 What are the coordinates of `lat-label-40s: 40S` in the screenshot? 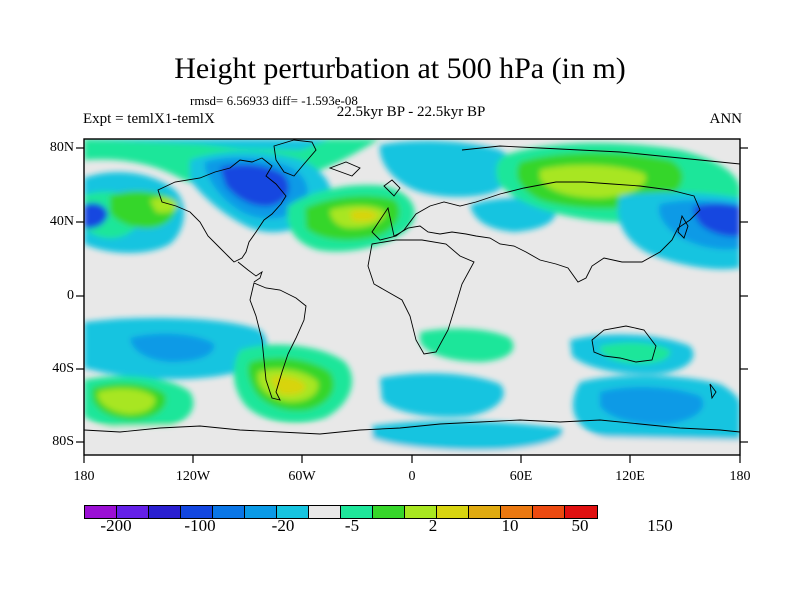 It's located at (63, 368).